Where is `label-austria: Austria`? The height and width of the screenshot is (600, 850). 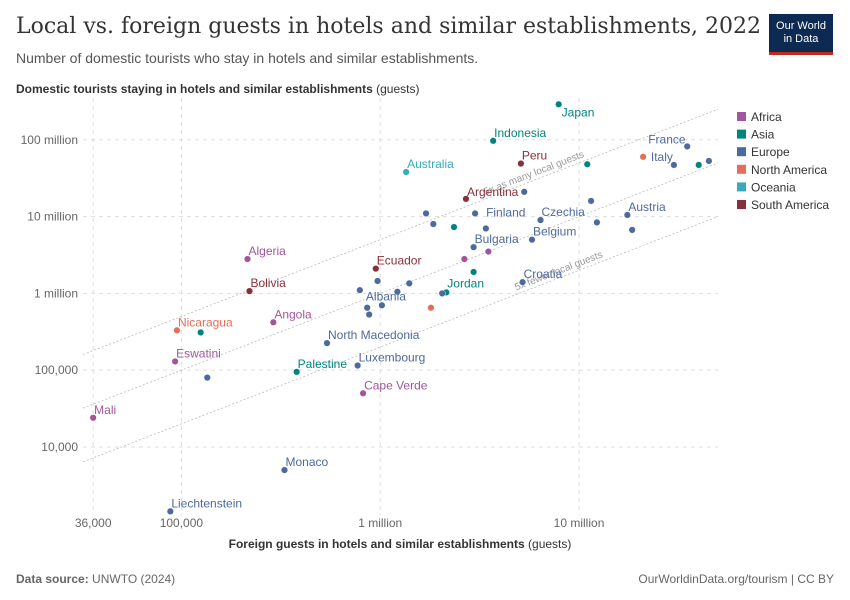
label-austria: Austria is located at coordinates (647, 207).